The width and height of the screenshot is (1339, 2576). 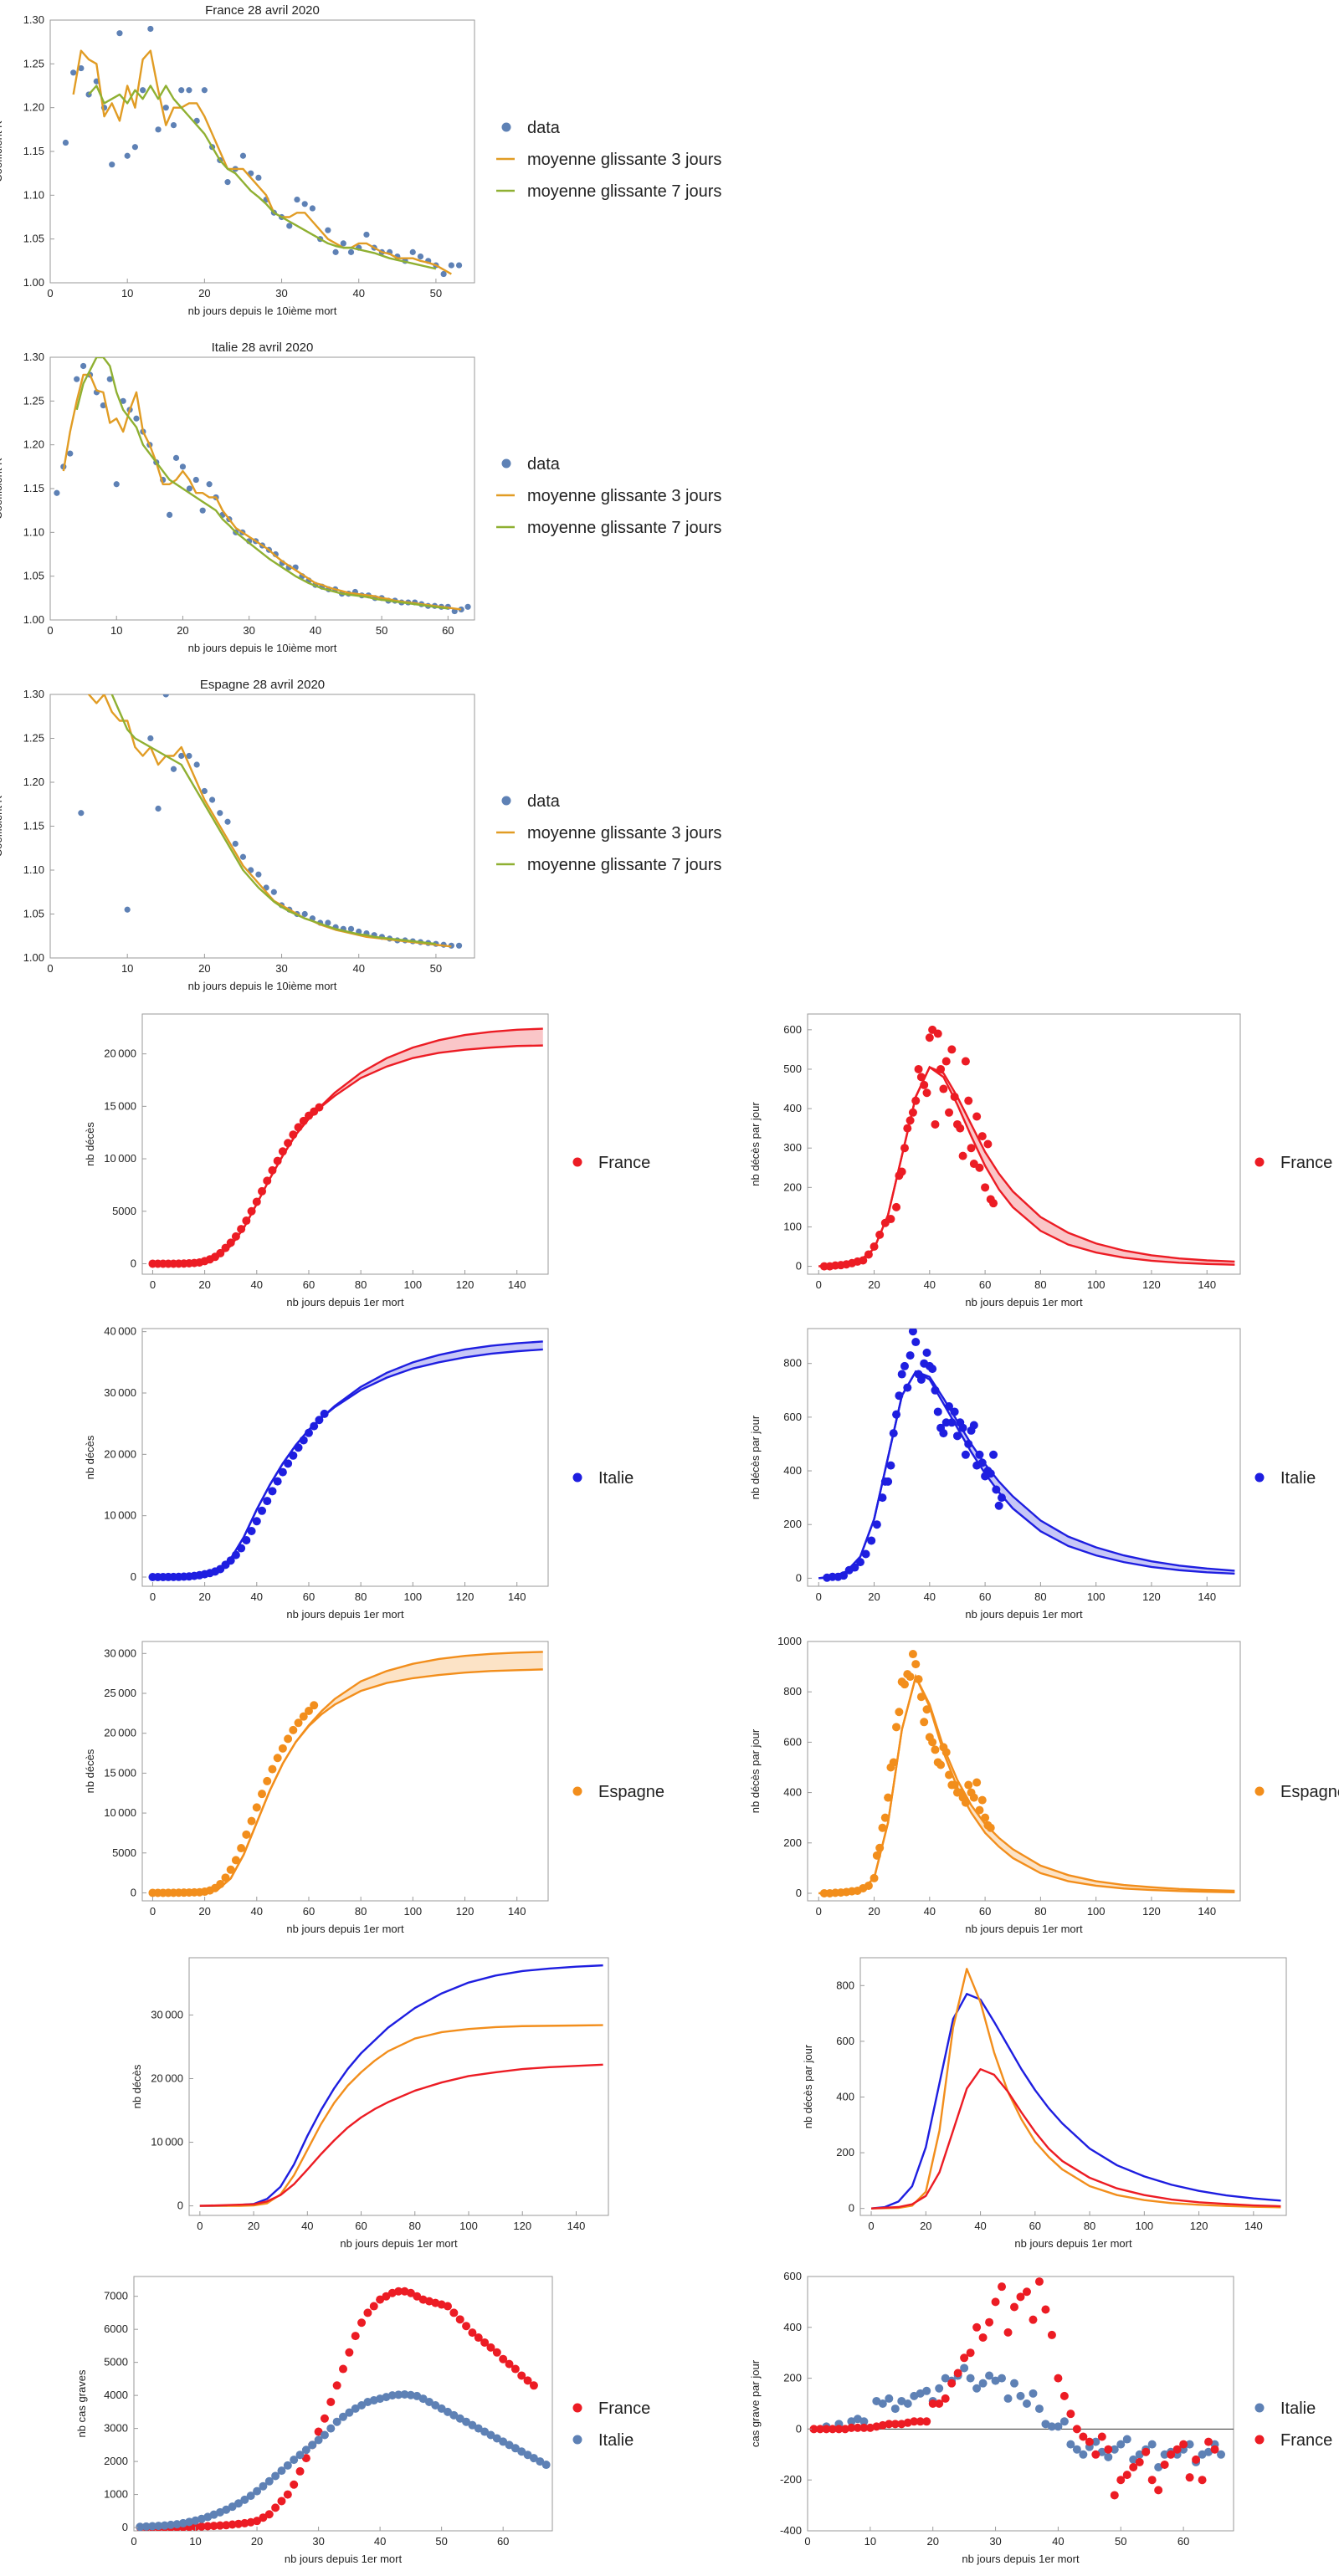 I want to click on y-tick-label: 1.20, so click(x=33, y=108).